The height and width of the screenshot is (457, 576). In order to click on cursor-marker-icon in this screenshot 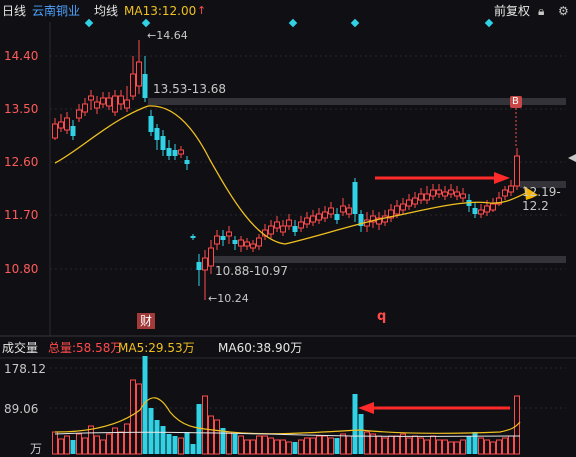, I will do `click(572, 158)`.